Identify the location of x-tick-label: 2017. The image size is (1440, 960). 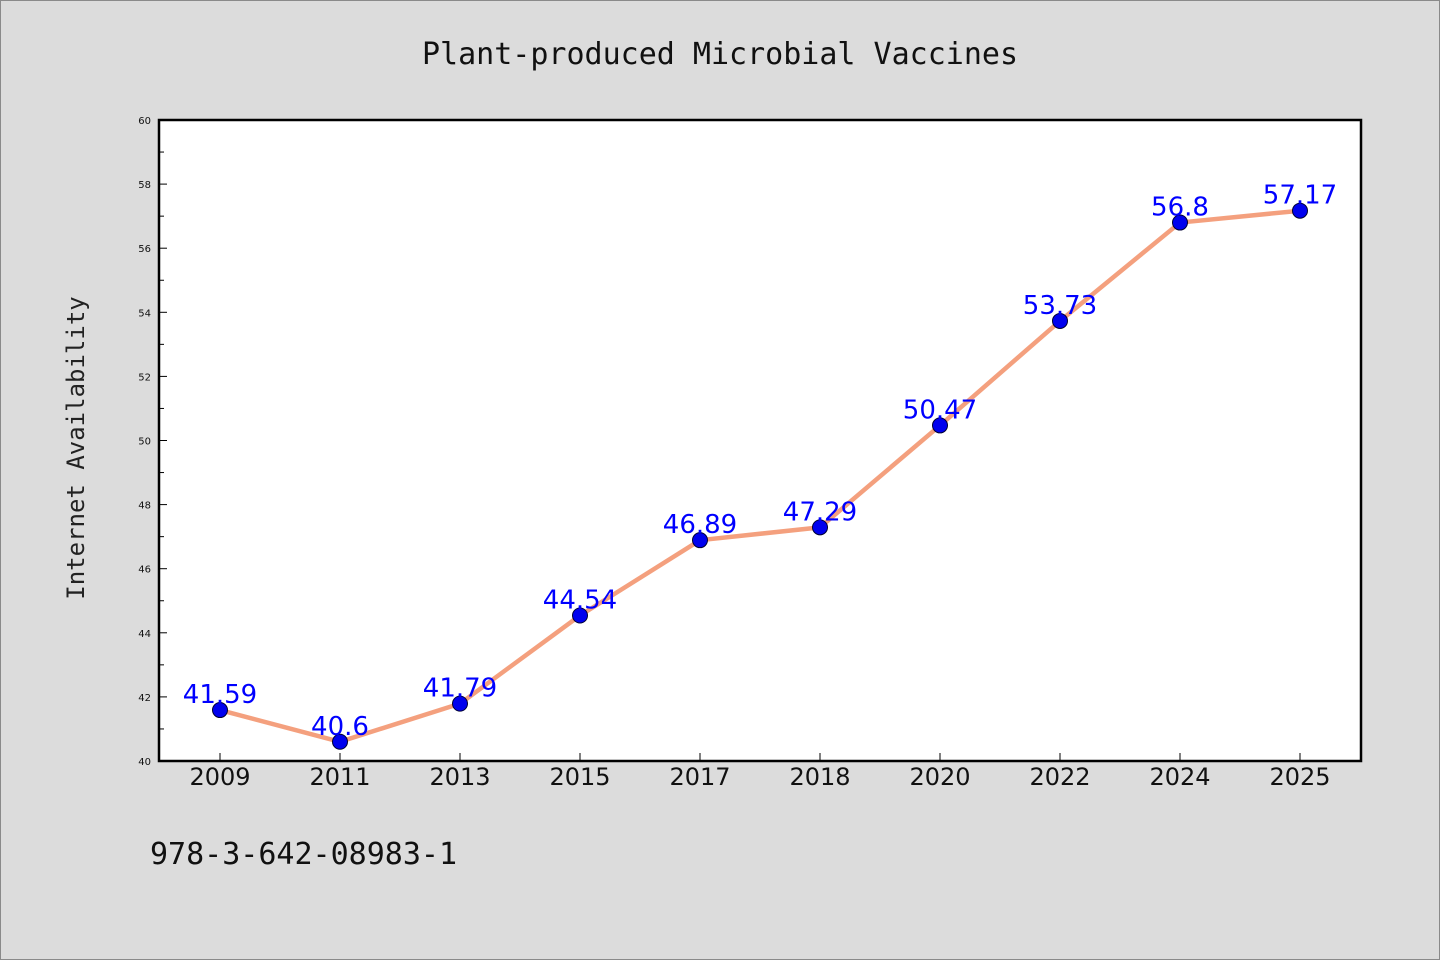
(699, 777).